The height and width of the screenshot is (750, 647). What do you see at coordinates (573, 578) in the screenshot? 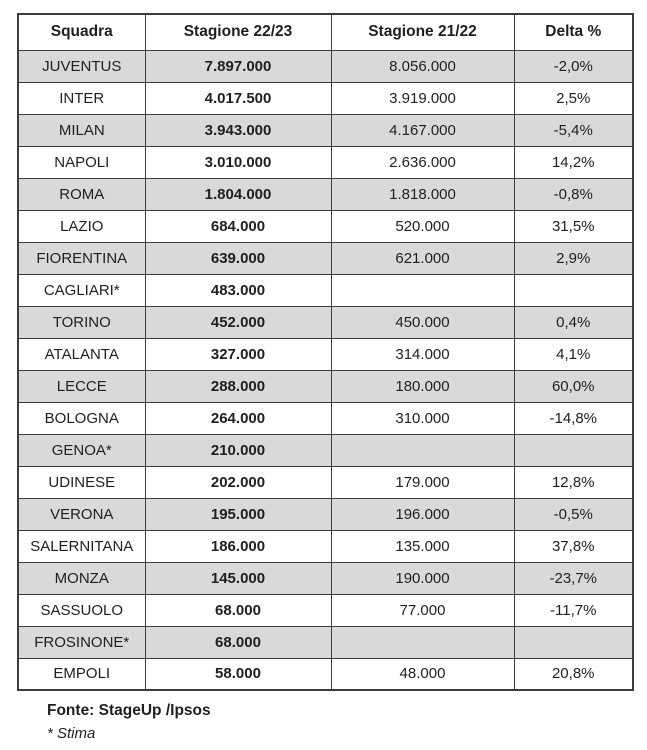
I see `delta-value-cell: -23,7%` at bounding box center [573, 578].